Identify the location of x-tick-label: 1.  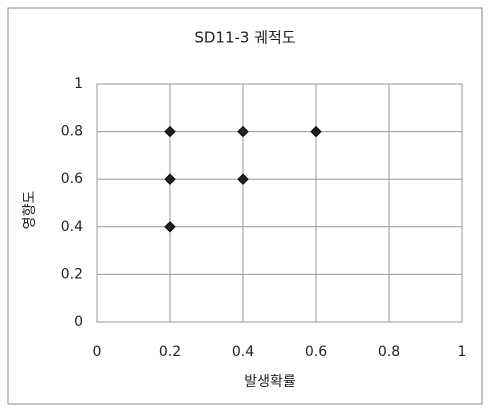
(462, 352).